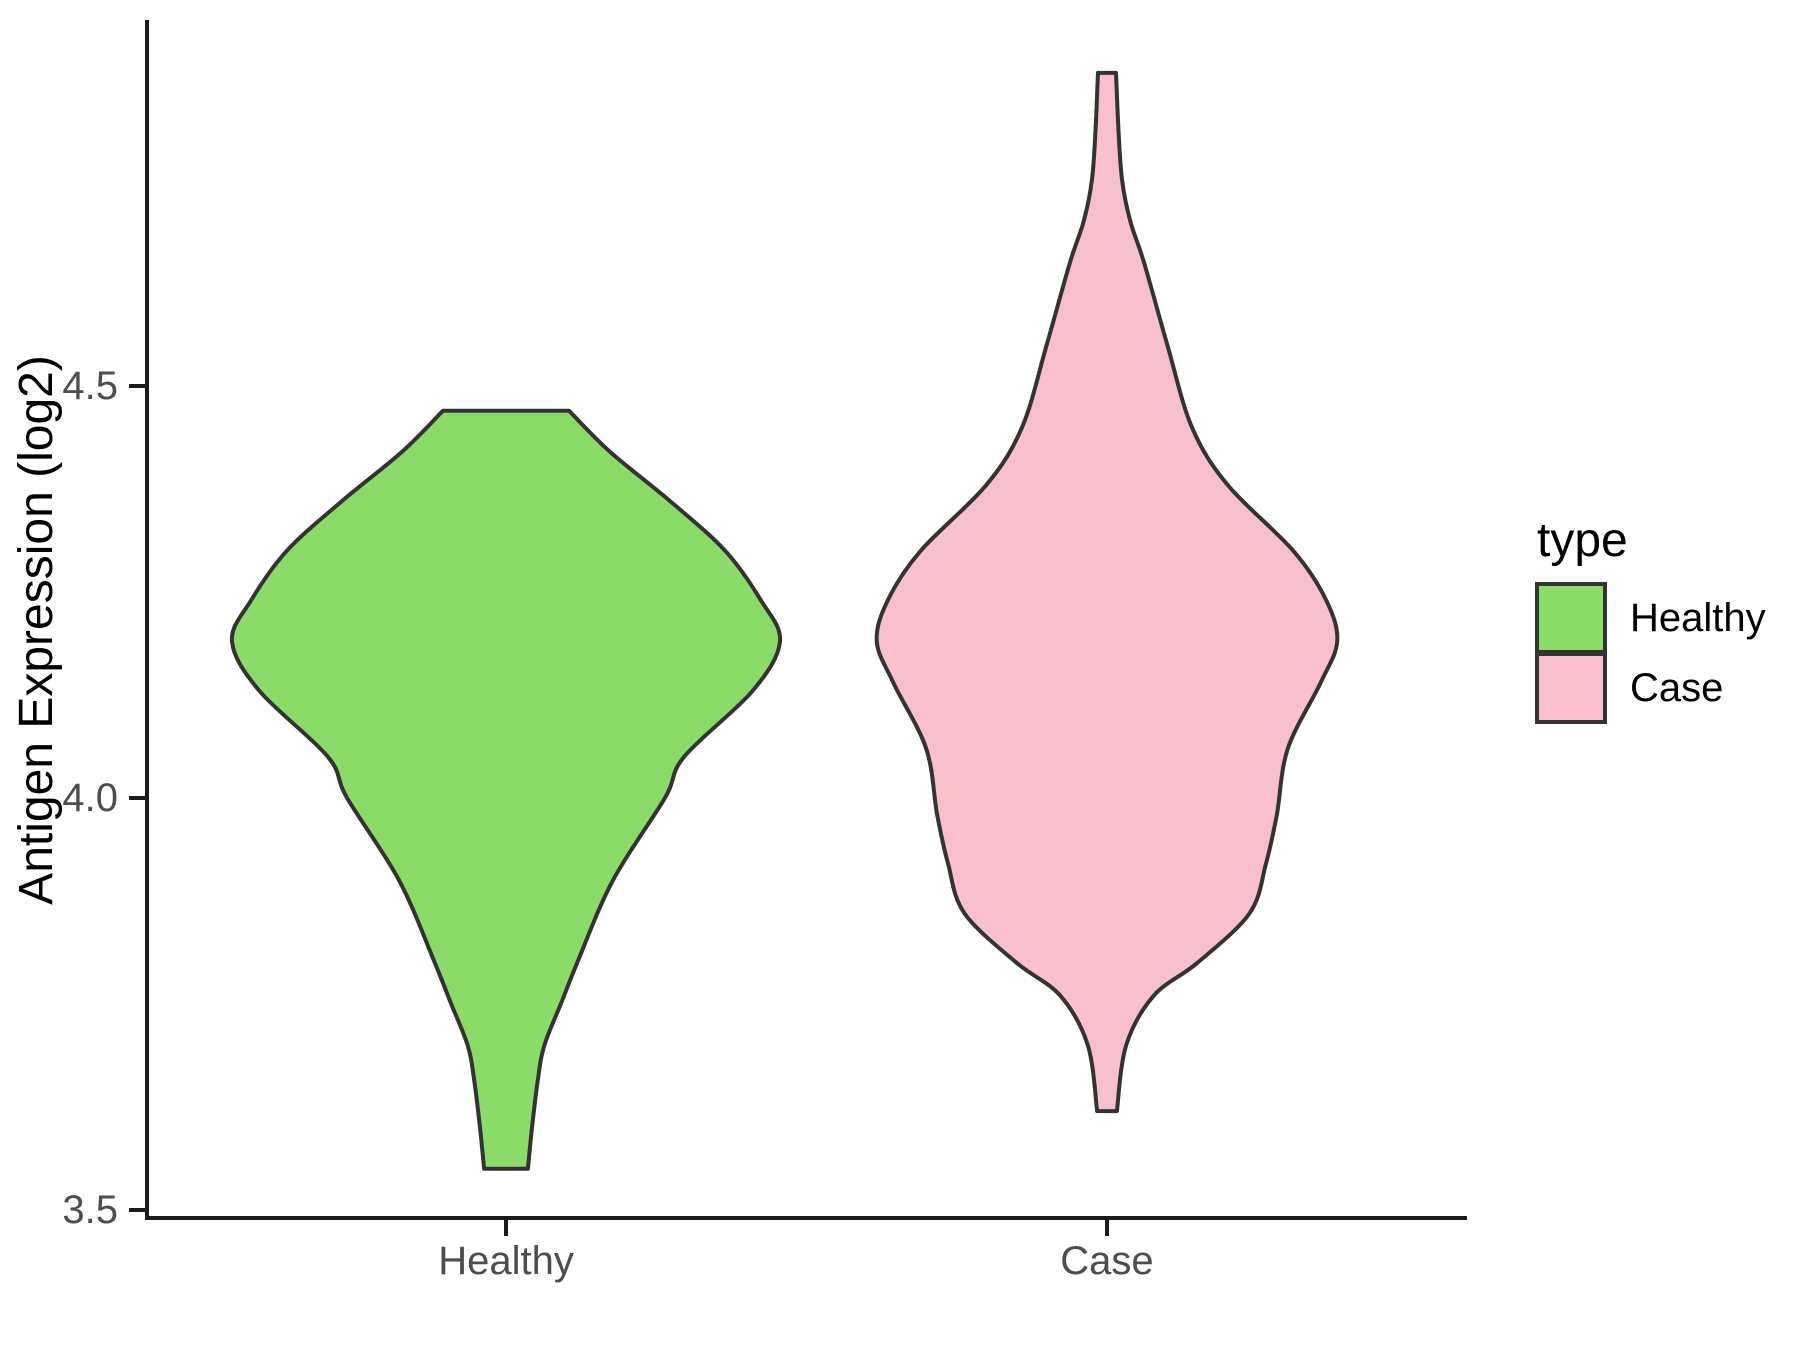 The height and width of the screenshot is (1350, 1800). What do you see at coordinates (1676, 688) in the screenshot?
I see `legend-label-case: Case` at bounding box center [1676, 688].